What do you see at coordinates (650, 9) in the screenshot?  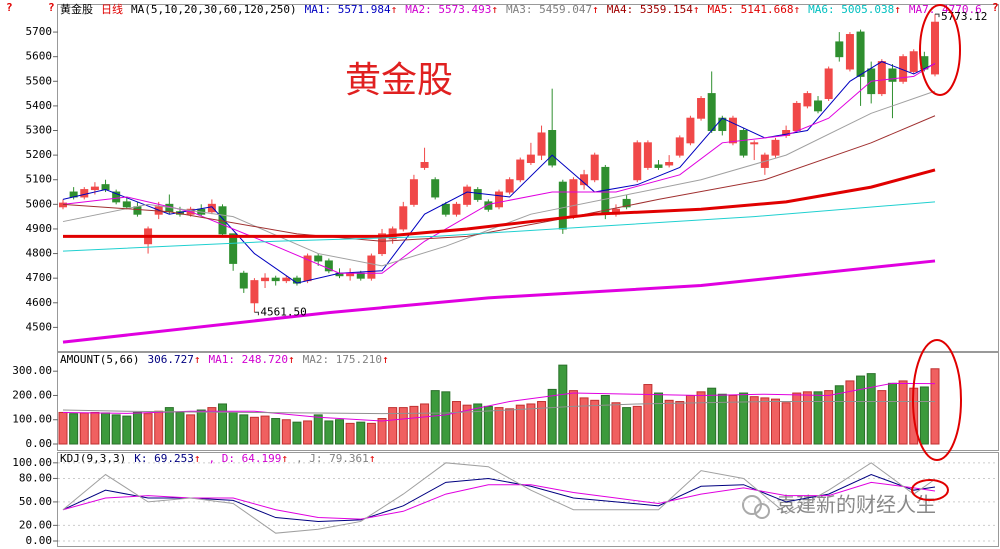 I see `header-item: MA4: 5359.154` at bounding box center [650, 9].